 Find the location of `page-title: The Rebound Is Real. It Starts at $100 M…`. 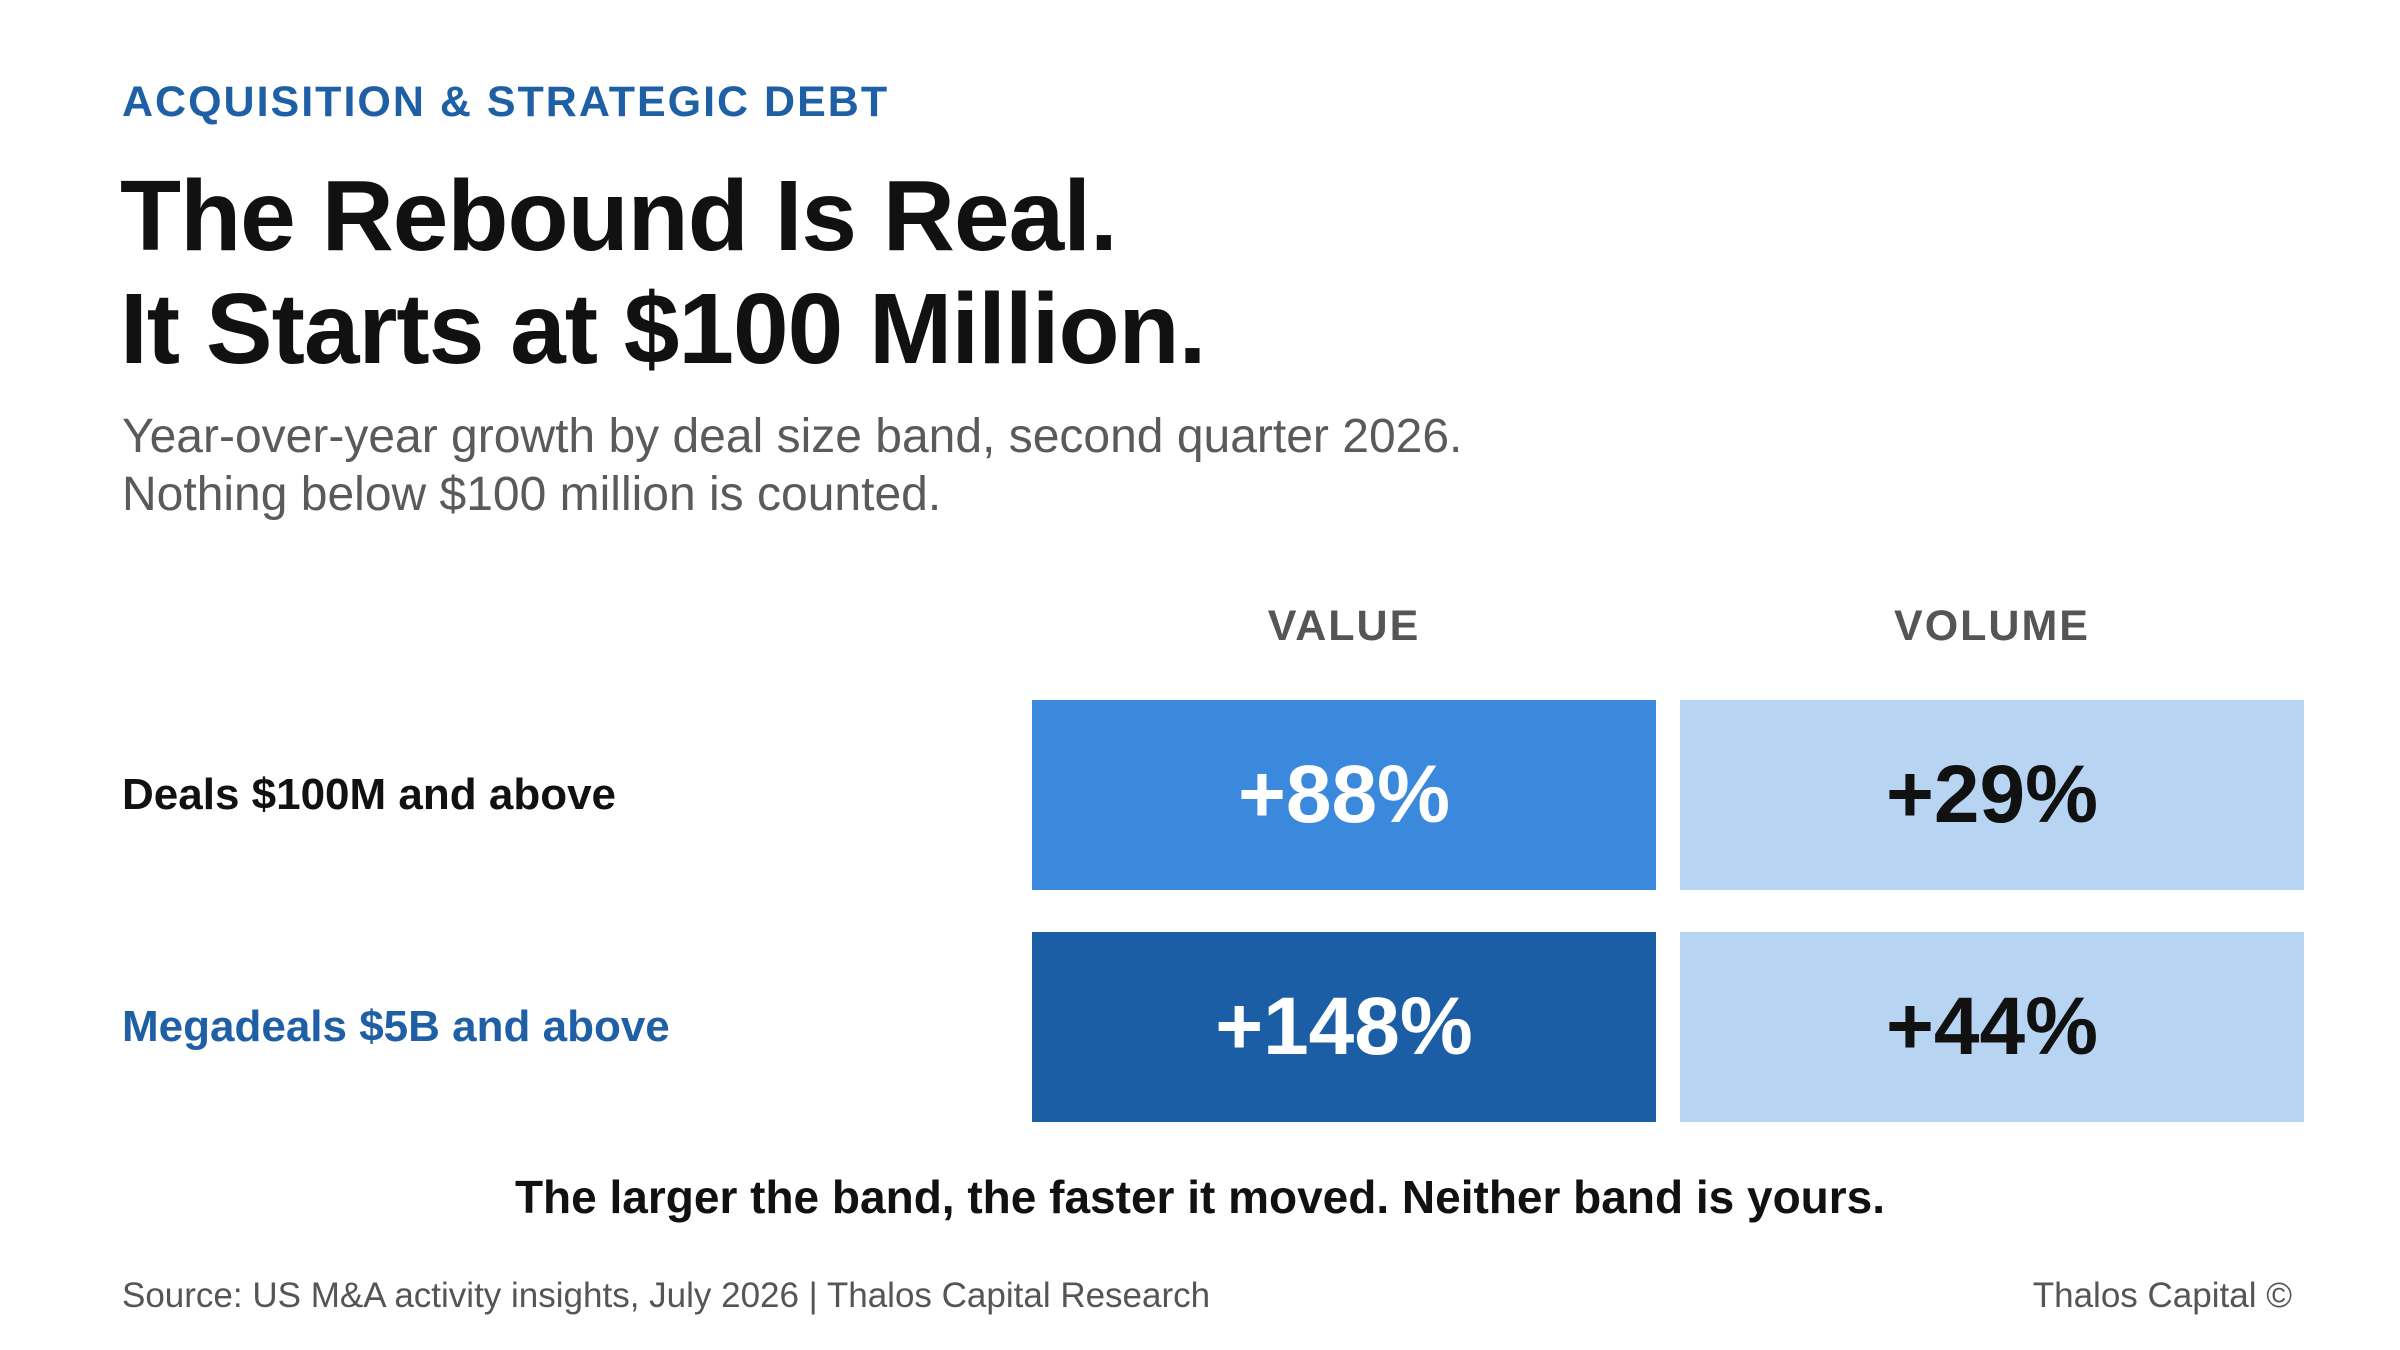

page-title: The Rebound Is Real. It Starts at $100 M… is located at coordinates (663, 273).